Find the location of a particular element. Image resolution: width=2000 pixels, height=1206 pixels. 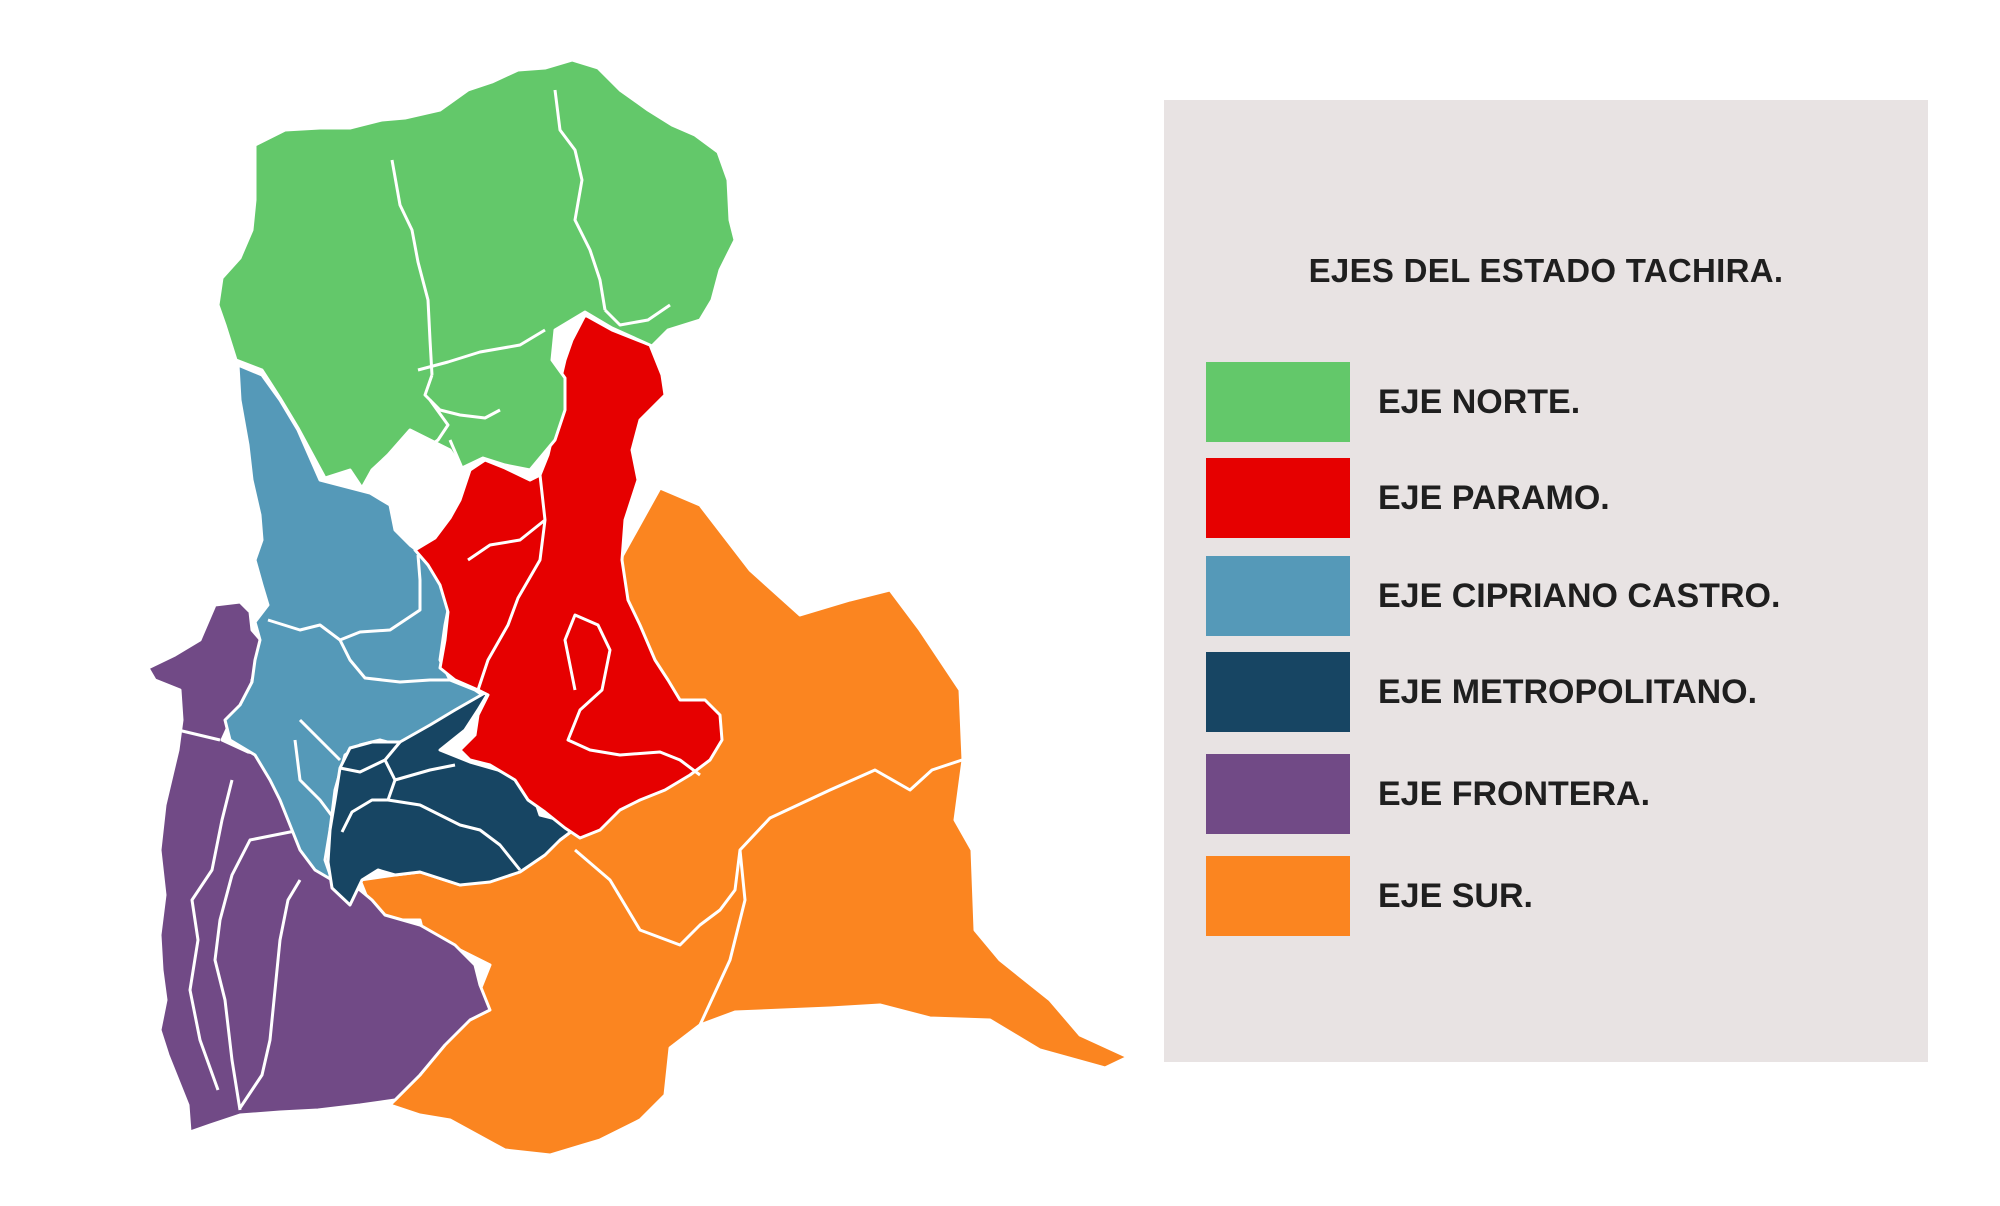

legend-item-cipriano: EJE CIPRIANO CASTRO. is located at coordinates (1556, 596).